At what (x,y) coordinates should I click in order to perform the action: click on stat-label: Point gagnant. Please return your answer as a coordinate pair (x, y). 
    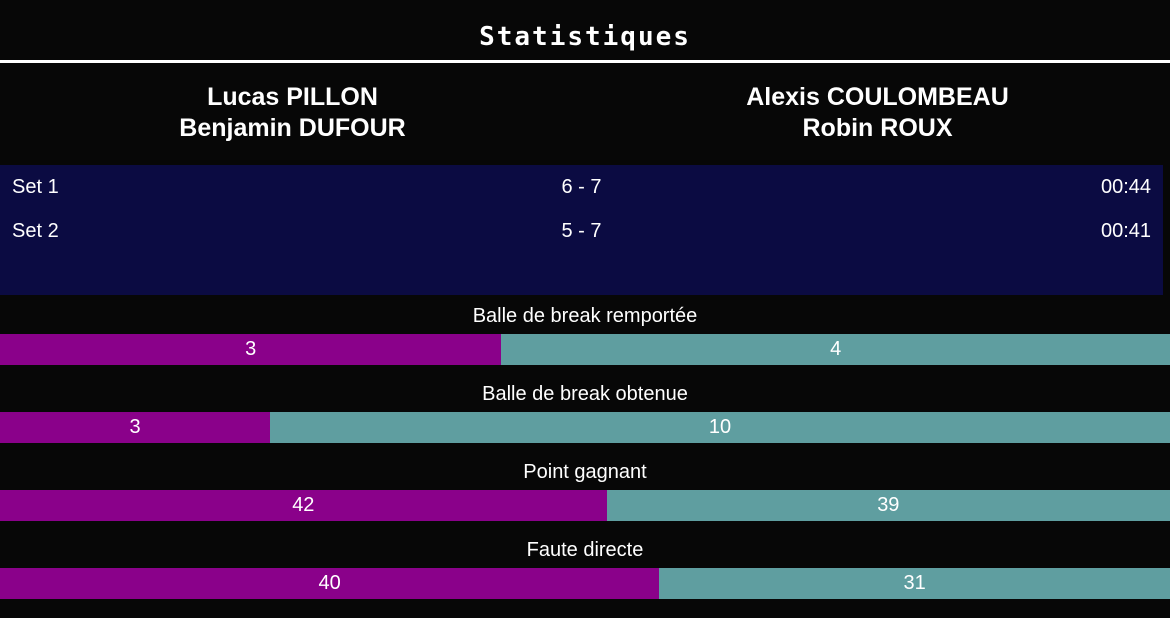
    Looking at the image, I should click on (585, 472).